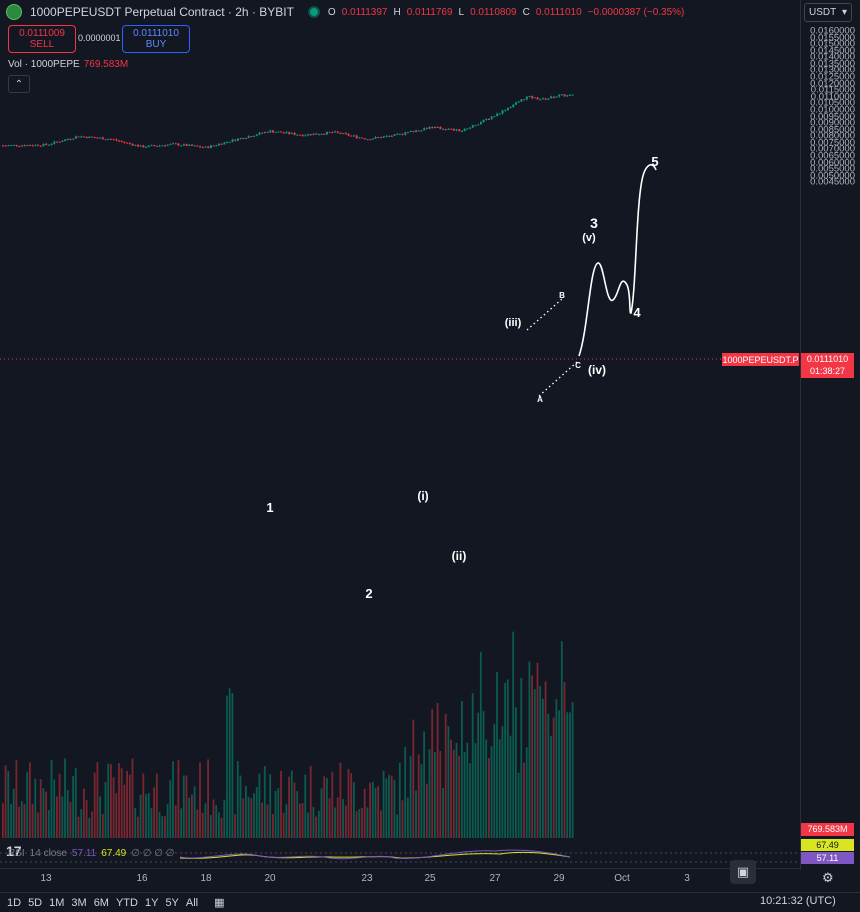 The image size is (860, 912). I want to click on wave-label: (iii), so click(513, 323).